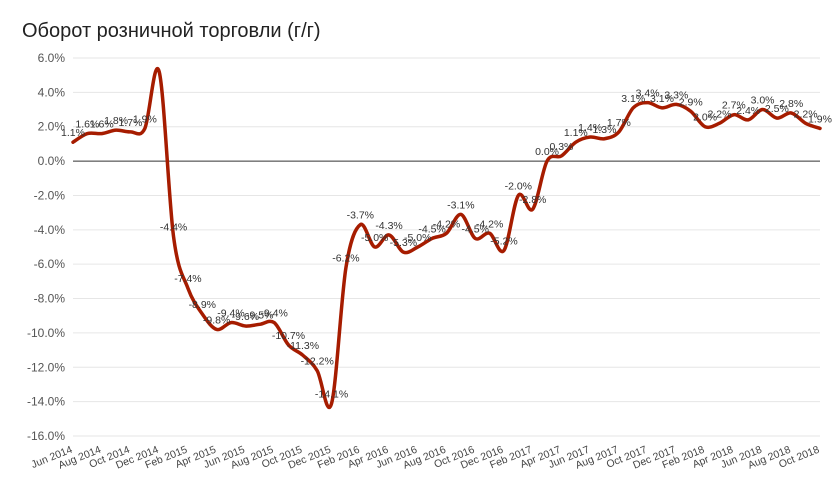 The height and width of the screenshot is (496, 835). Describe the element at coordinates (518, 186) in the screenshot. I see `data-label: -2.0%` at that location.